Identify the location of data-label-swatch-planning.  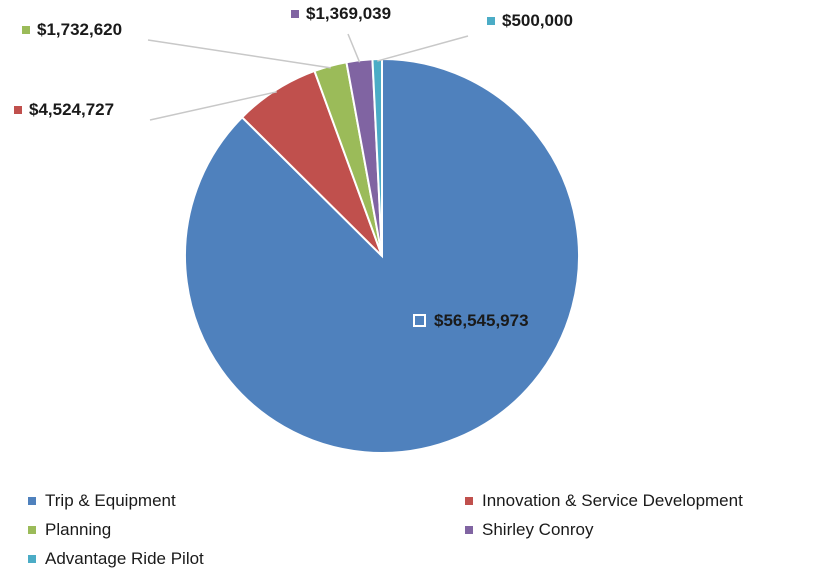
(26, 30).